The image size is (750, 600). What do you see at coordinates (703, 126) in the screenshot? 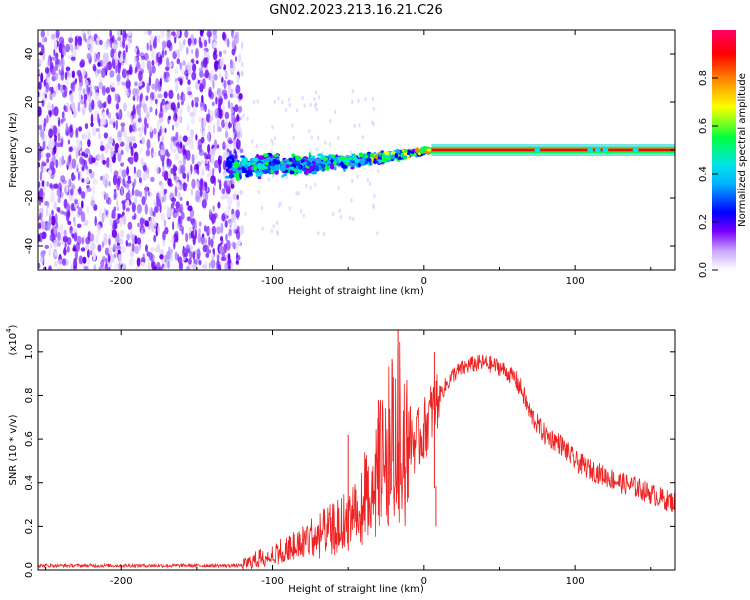
I see `colorbar-tick-label: 0.6` at bounding box center [703, 126].